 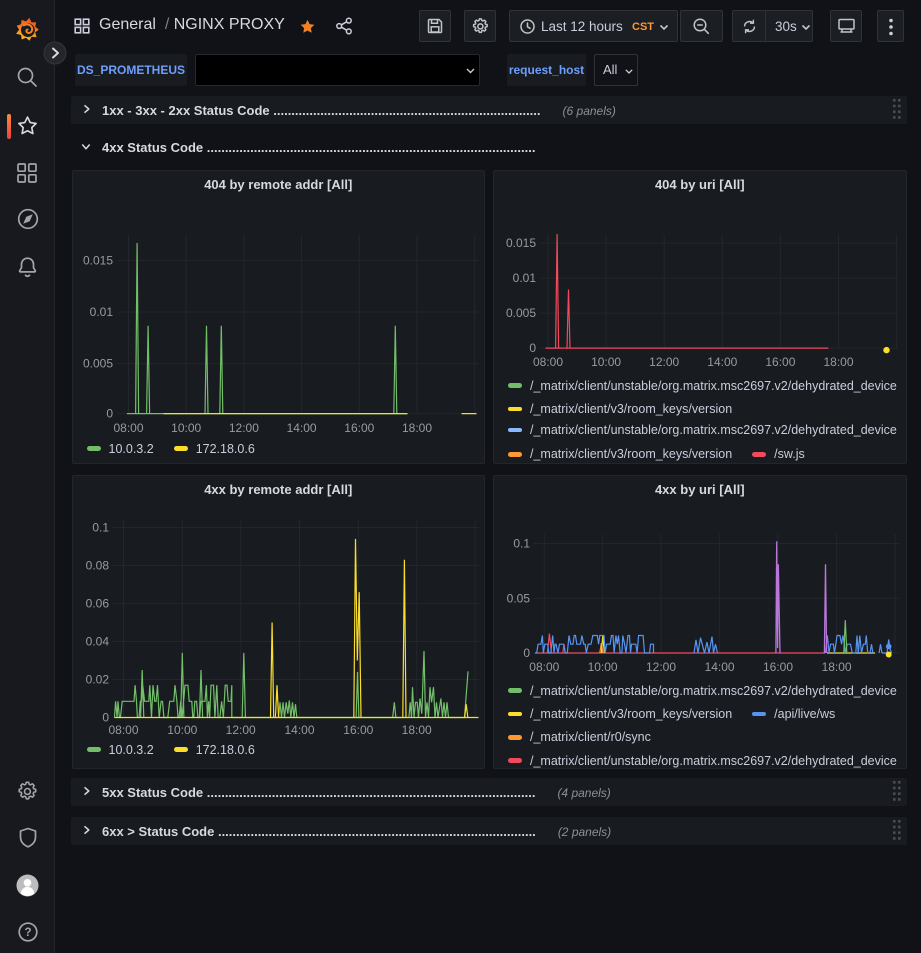 What do you see at coordinates (97, 565) in the screenshot?
I see `svg-text: 0.08` at bounding box center [97, 565].